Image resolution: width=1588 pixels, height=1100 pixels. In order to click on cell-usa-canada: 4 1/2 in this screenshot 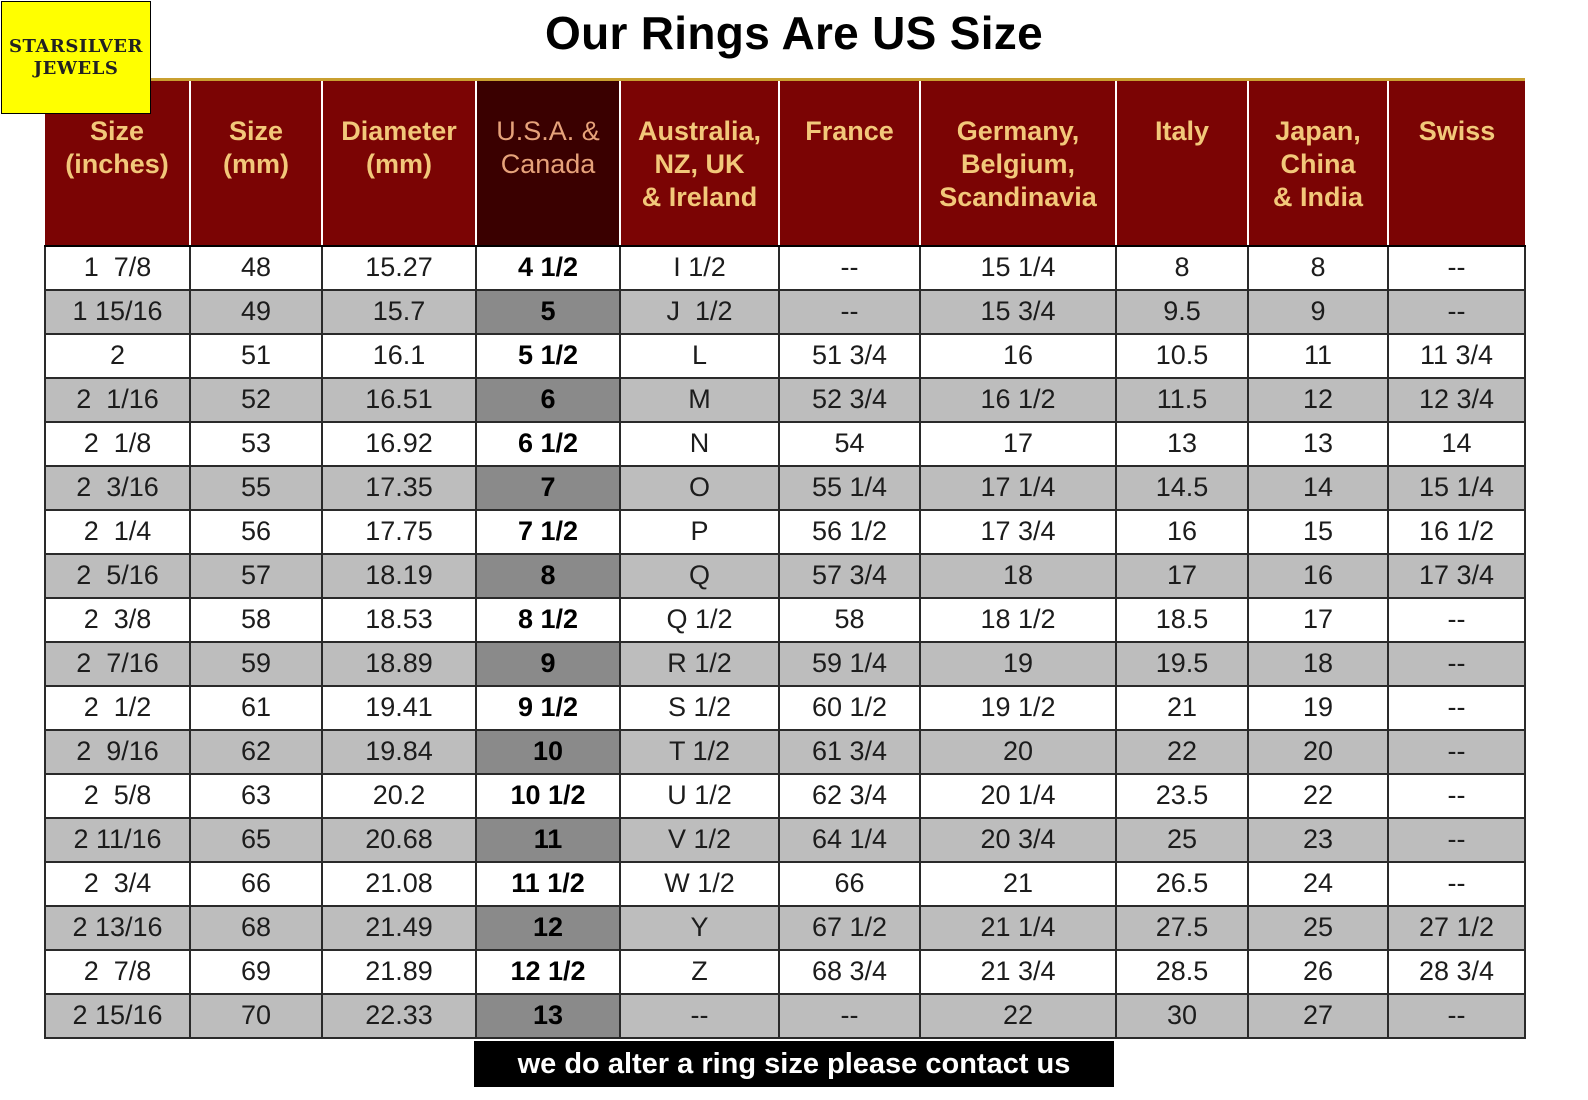, I will do `click(548, 267)`.